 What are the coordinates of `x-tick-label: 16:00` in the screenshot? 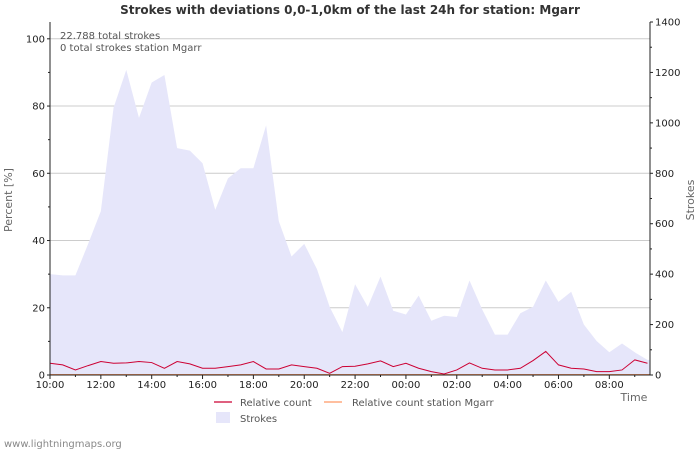 It's located at (202, 385).